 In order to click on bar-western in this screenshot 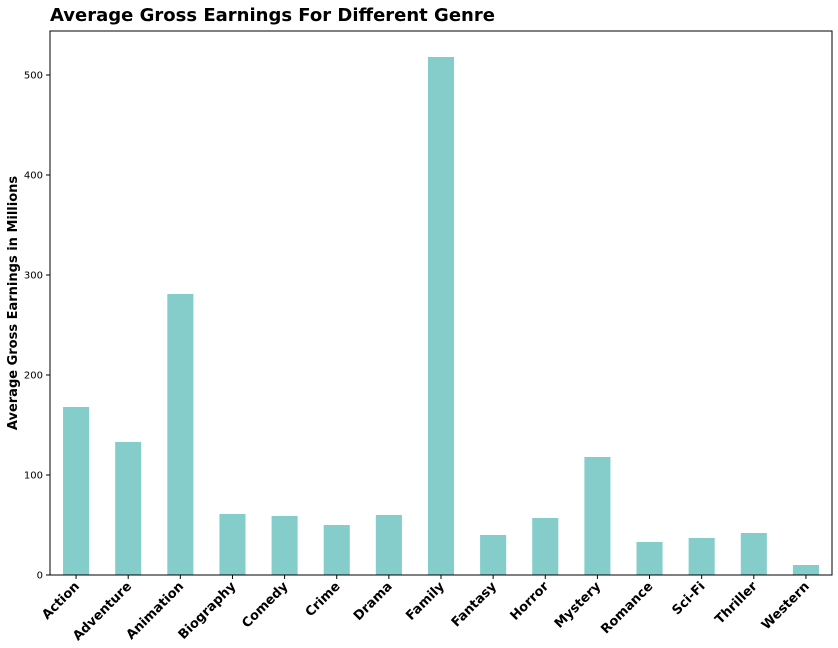, I will do `click(805, 570)`.